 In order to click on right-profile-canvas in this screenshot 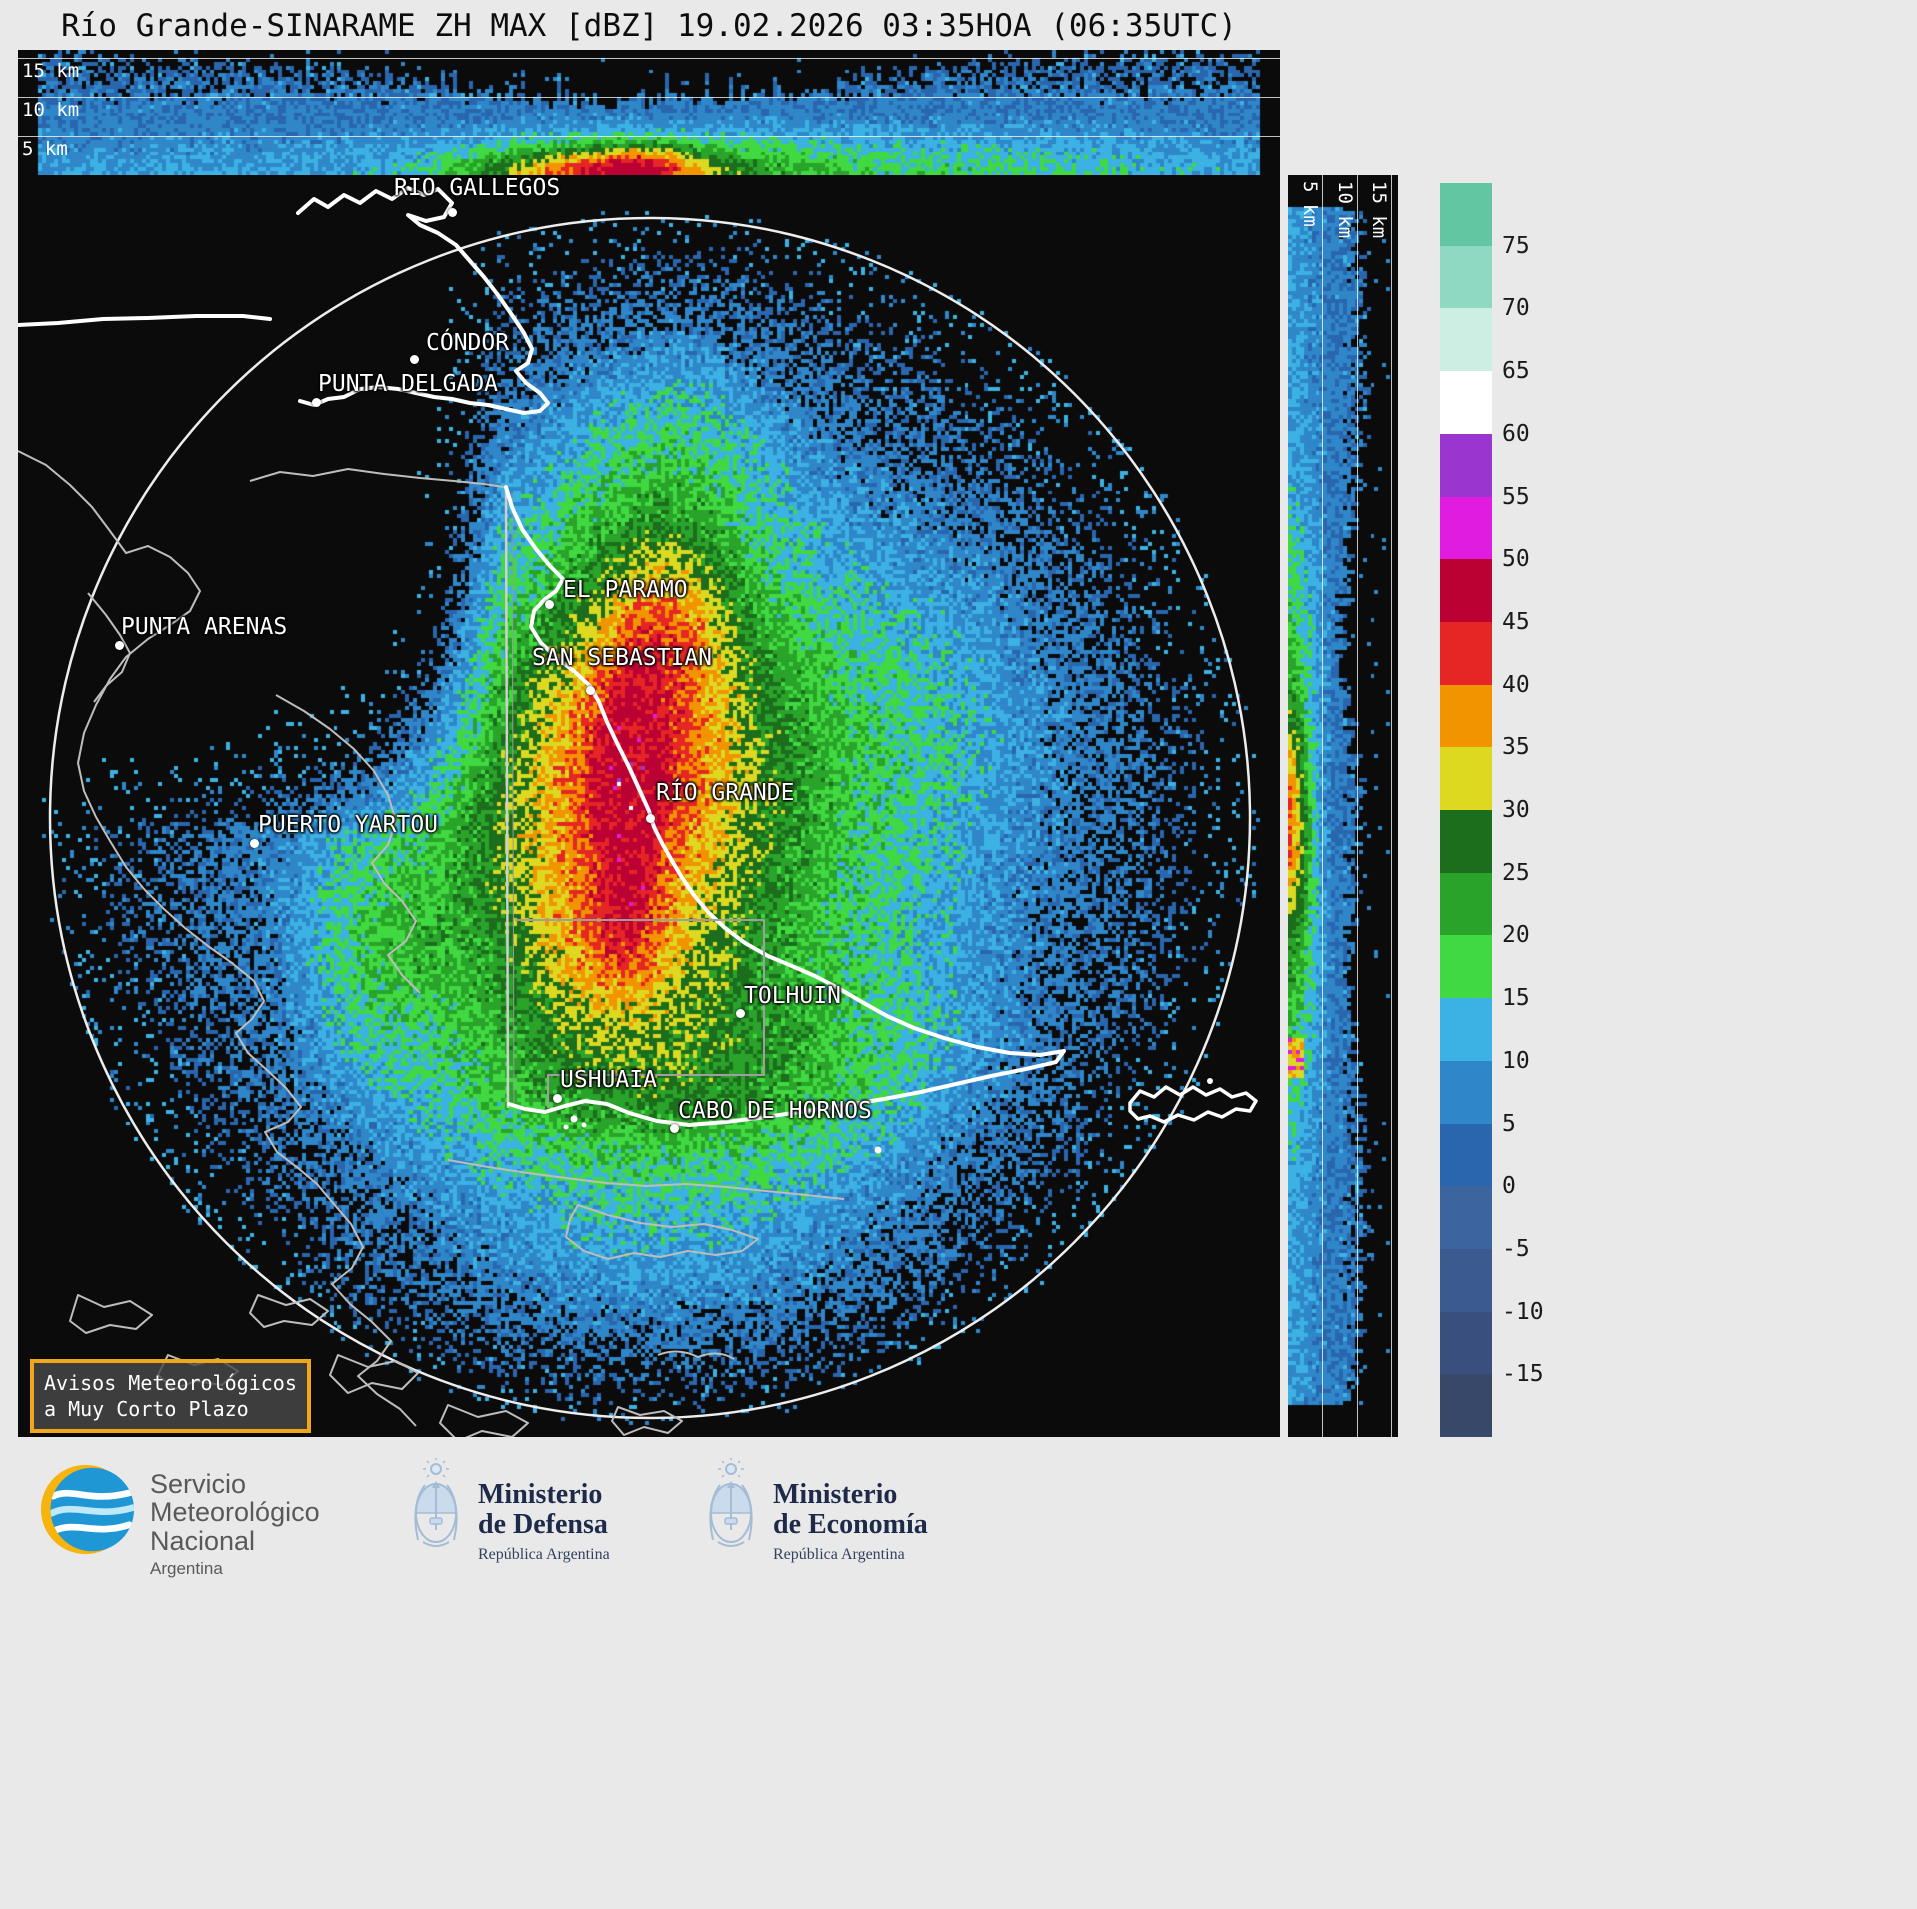, I will do `click(1343, 806)`.